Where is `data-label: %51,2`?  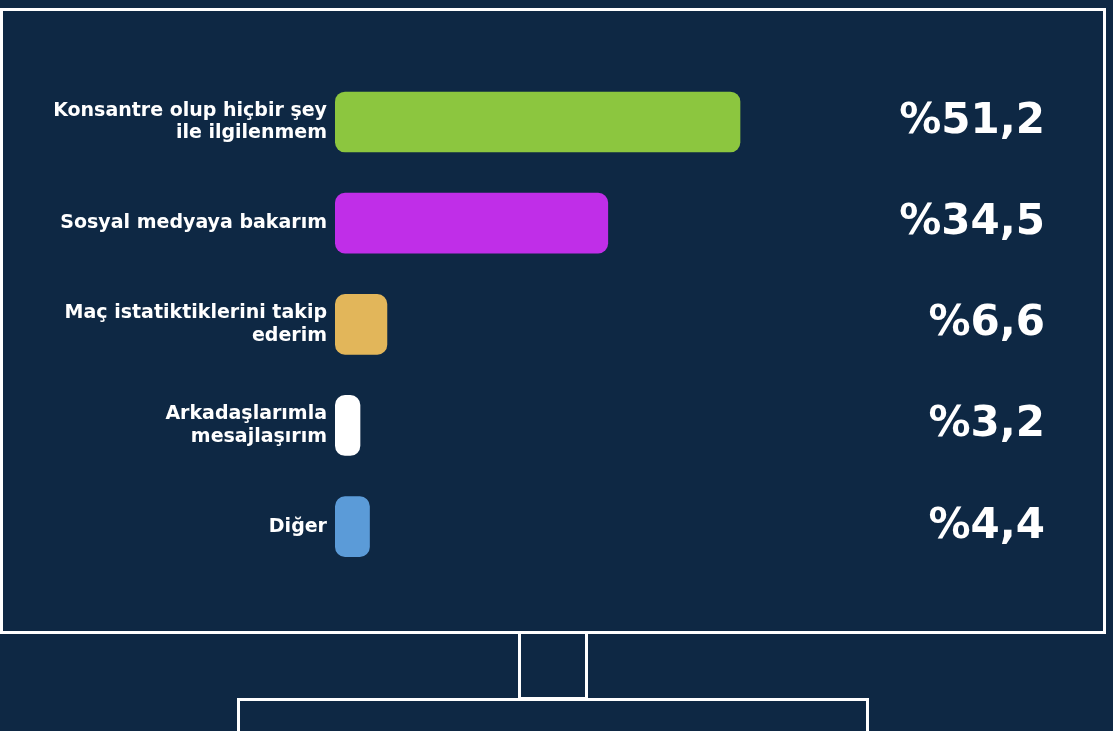
data-label: %51,2 is located at coordinates (972, 118).